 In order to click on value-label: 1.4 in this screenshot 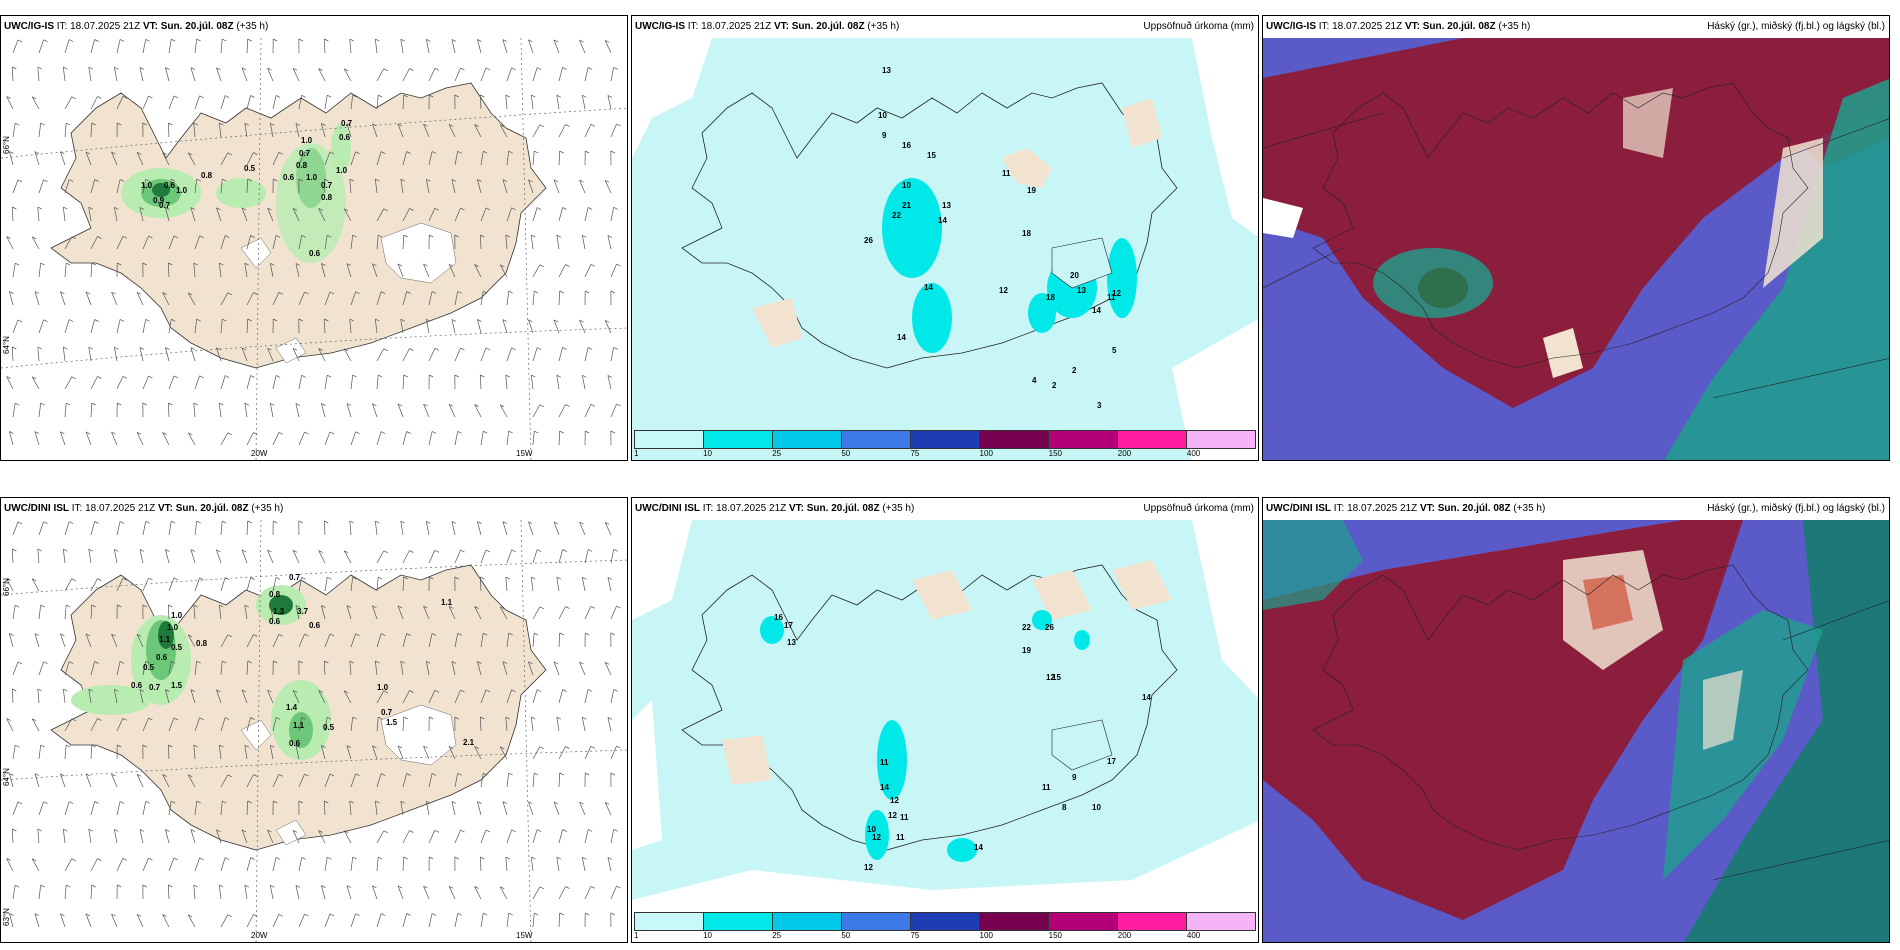, I will do `click(292, 707)`.